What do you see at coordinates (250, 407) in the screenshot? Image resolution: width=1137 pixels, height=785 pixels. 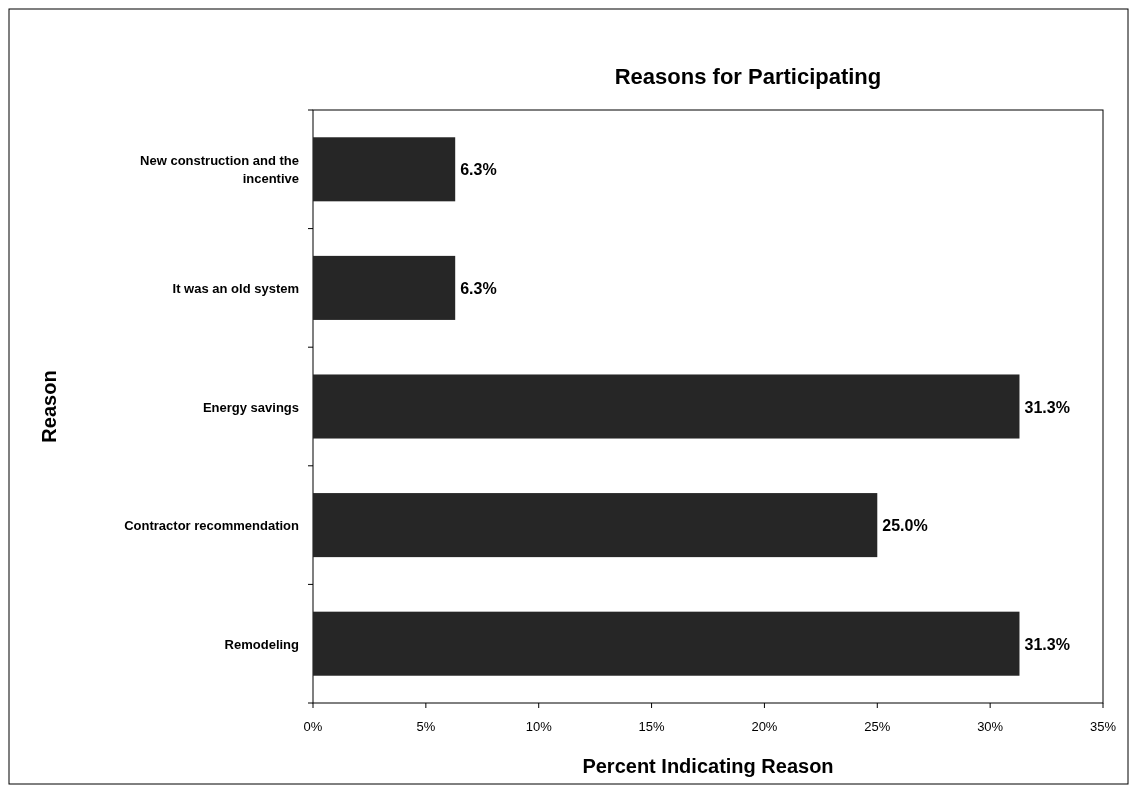 I see `y-tick-label: Energy savings` at bounding box center [250, 407].